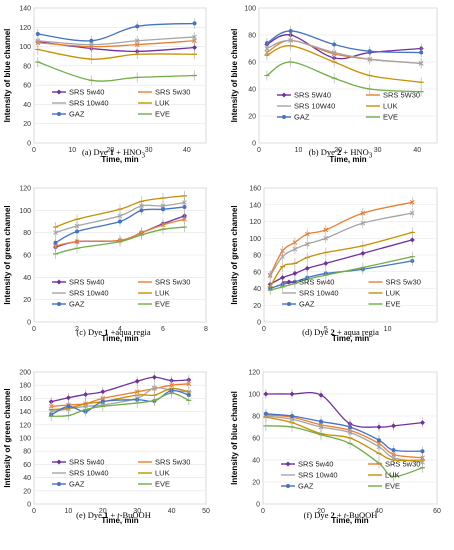 This screenshot has height=550, width=454. Describe the element at coordinates (340, 515) in the screenshot. I see `panel-caption: (f) Dye 2 + t-BuOOH` at that location.